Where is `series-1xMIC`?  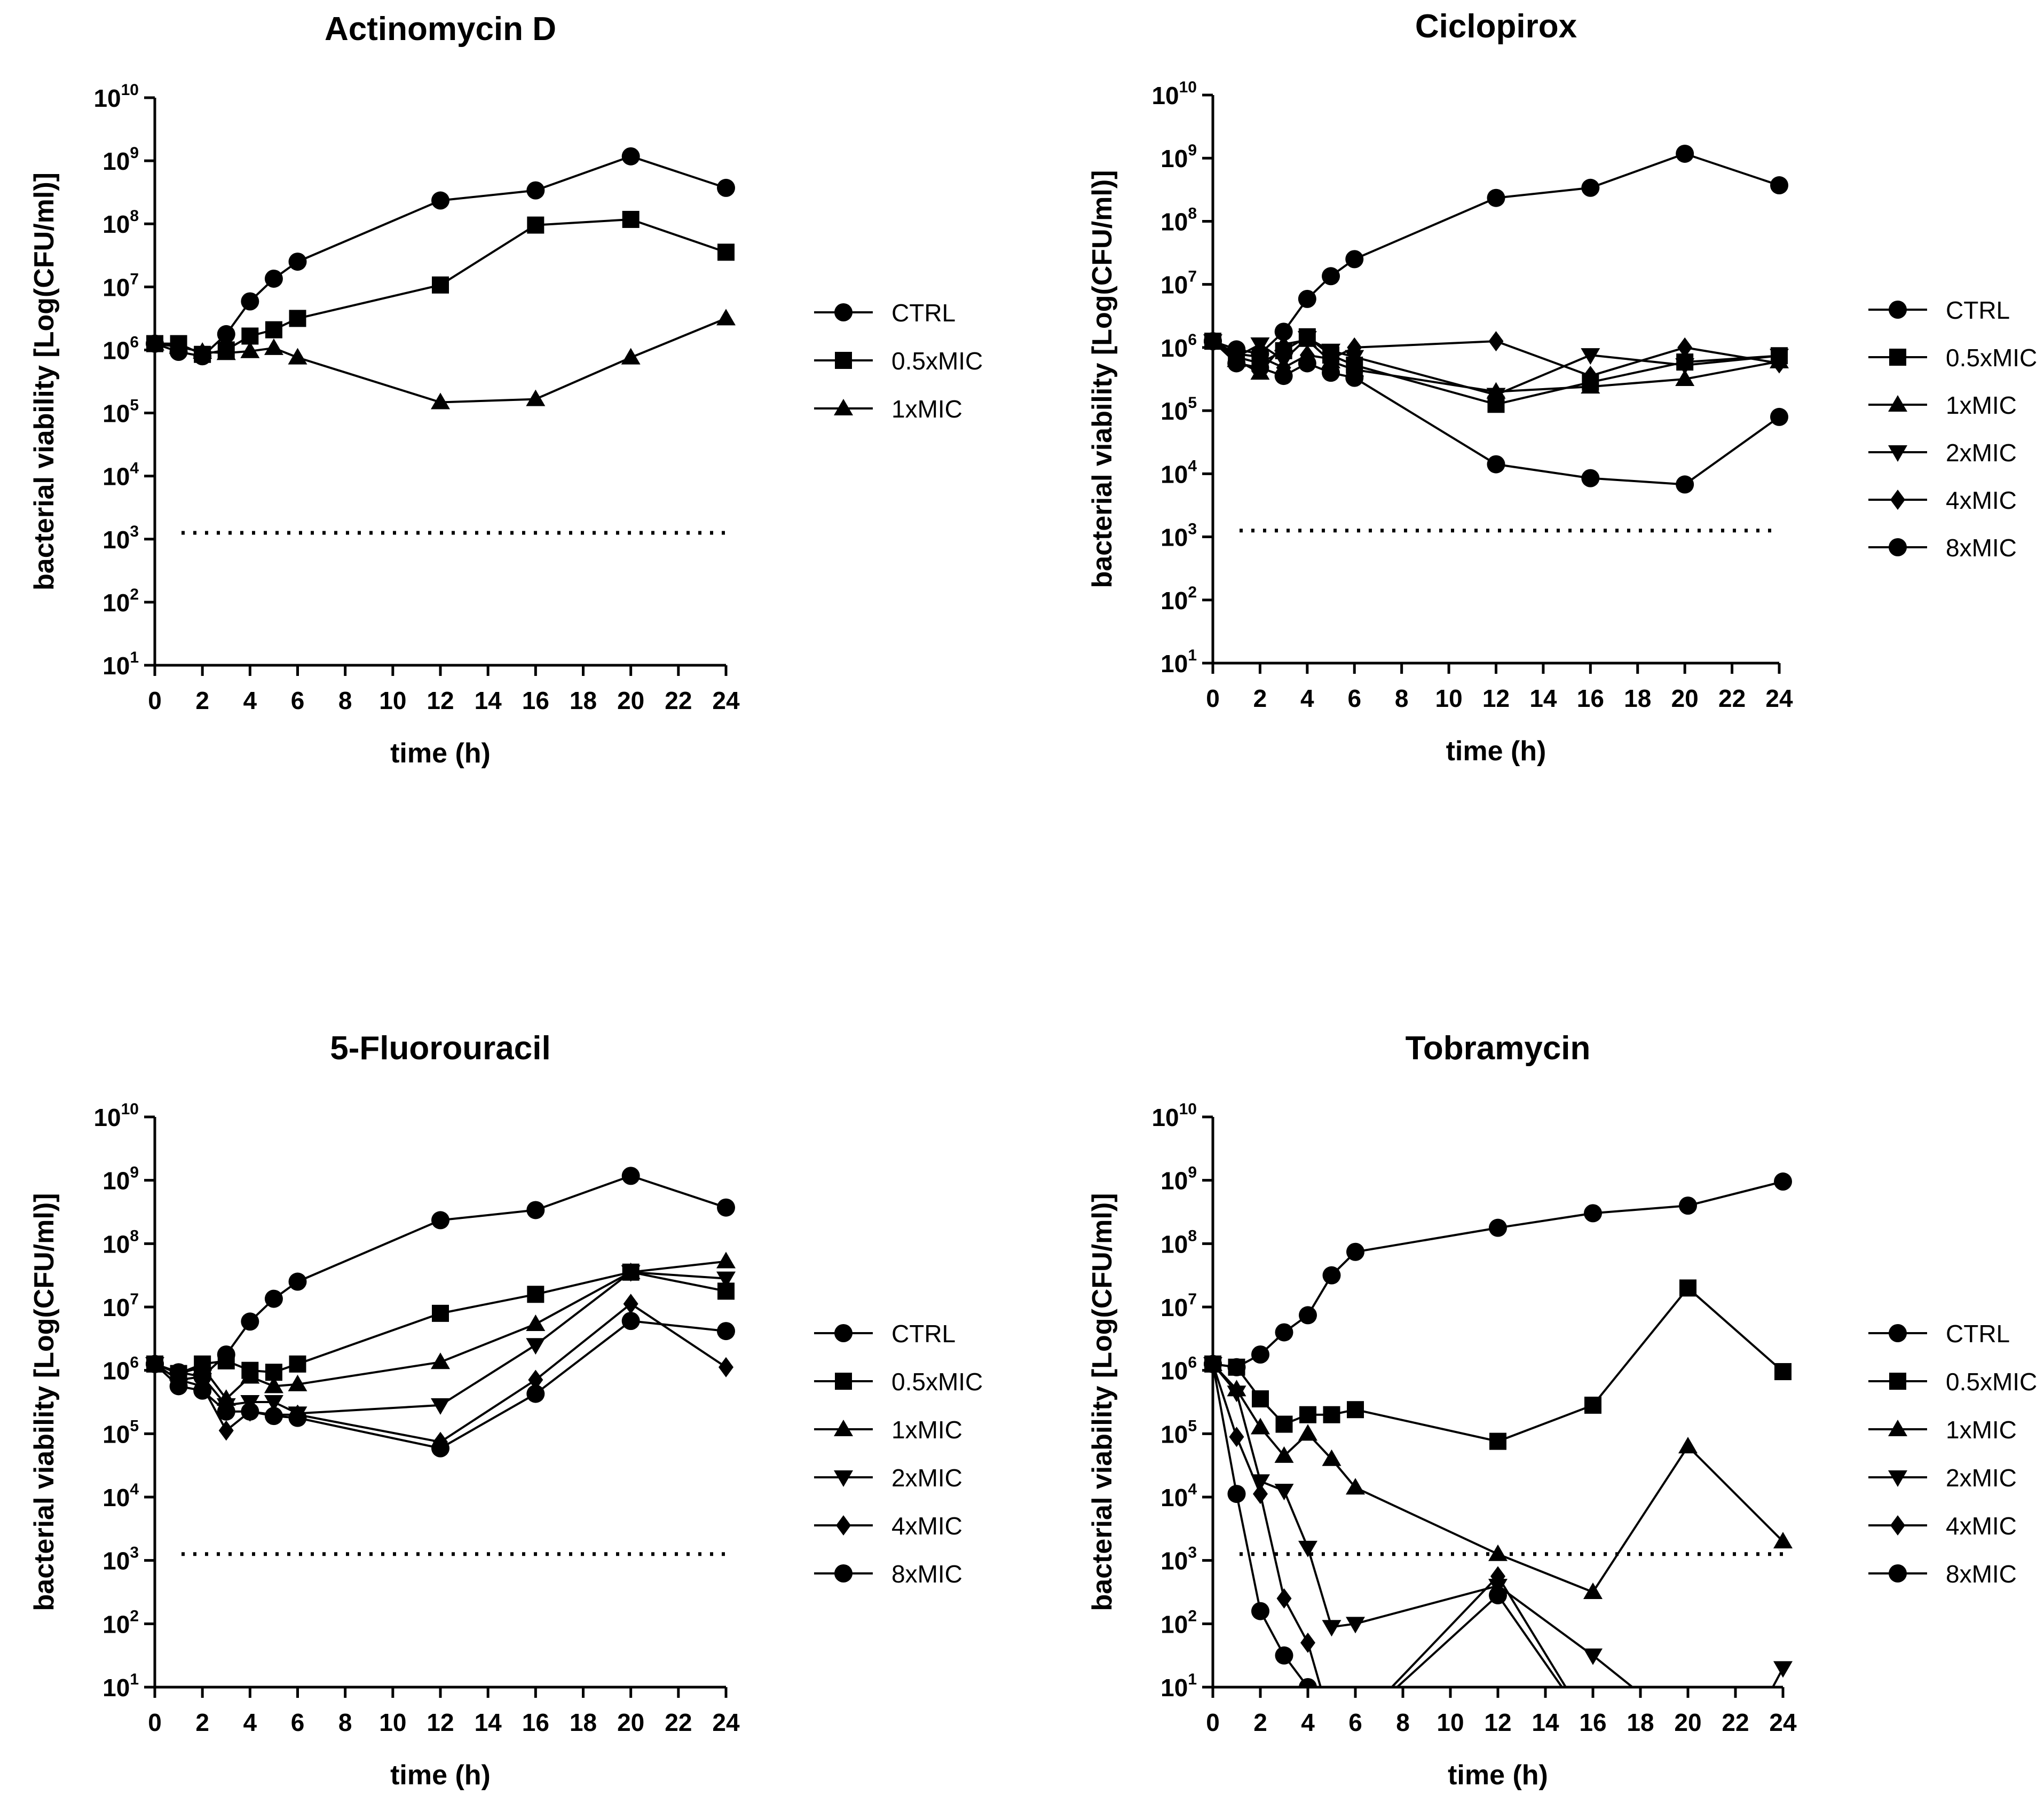
series-1xMIC is located at coordinates (441, 359).